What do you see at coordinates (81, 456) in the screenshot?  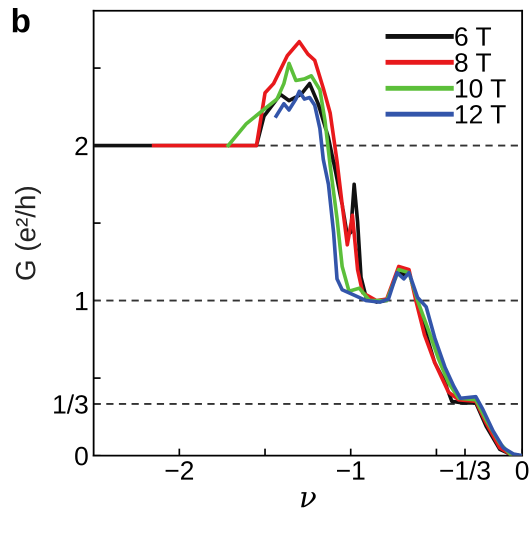 I see `y-tick-label: 0` at bounding box center [81, 456].